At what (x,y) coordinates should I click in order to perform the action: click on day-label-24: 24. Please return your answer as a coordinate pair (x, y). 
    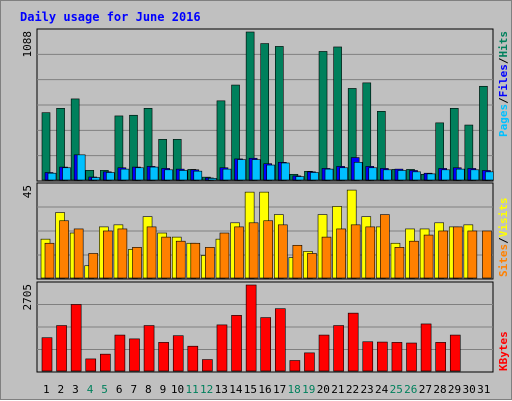
    Looking at the image, I should click on (382, 389).